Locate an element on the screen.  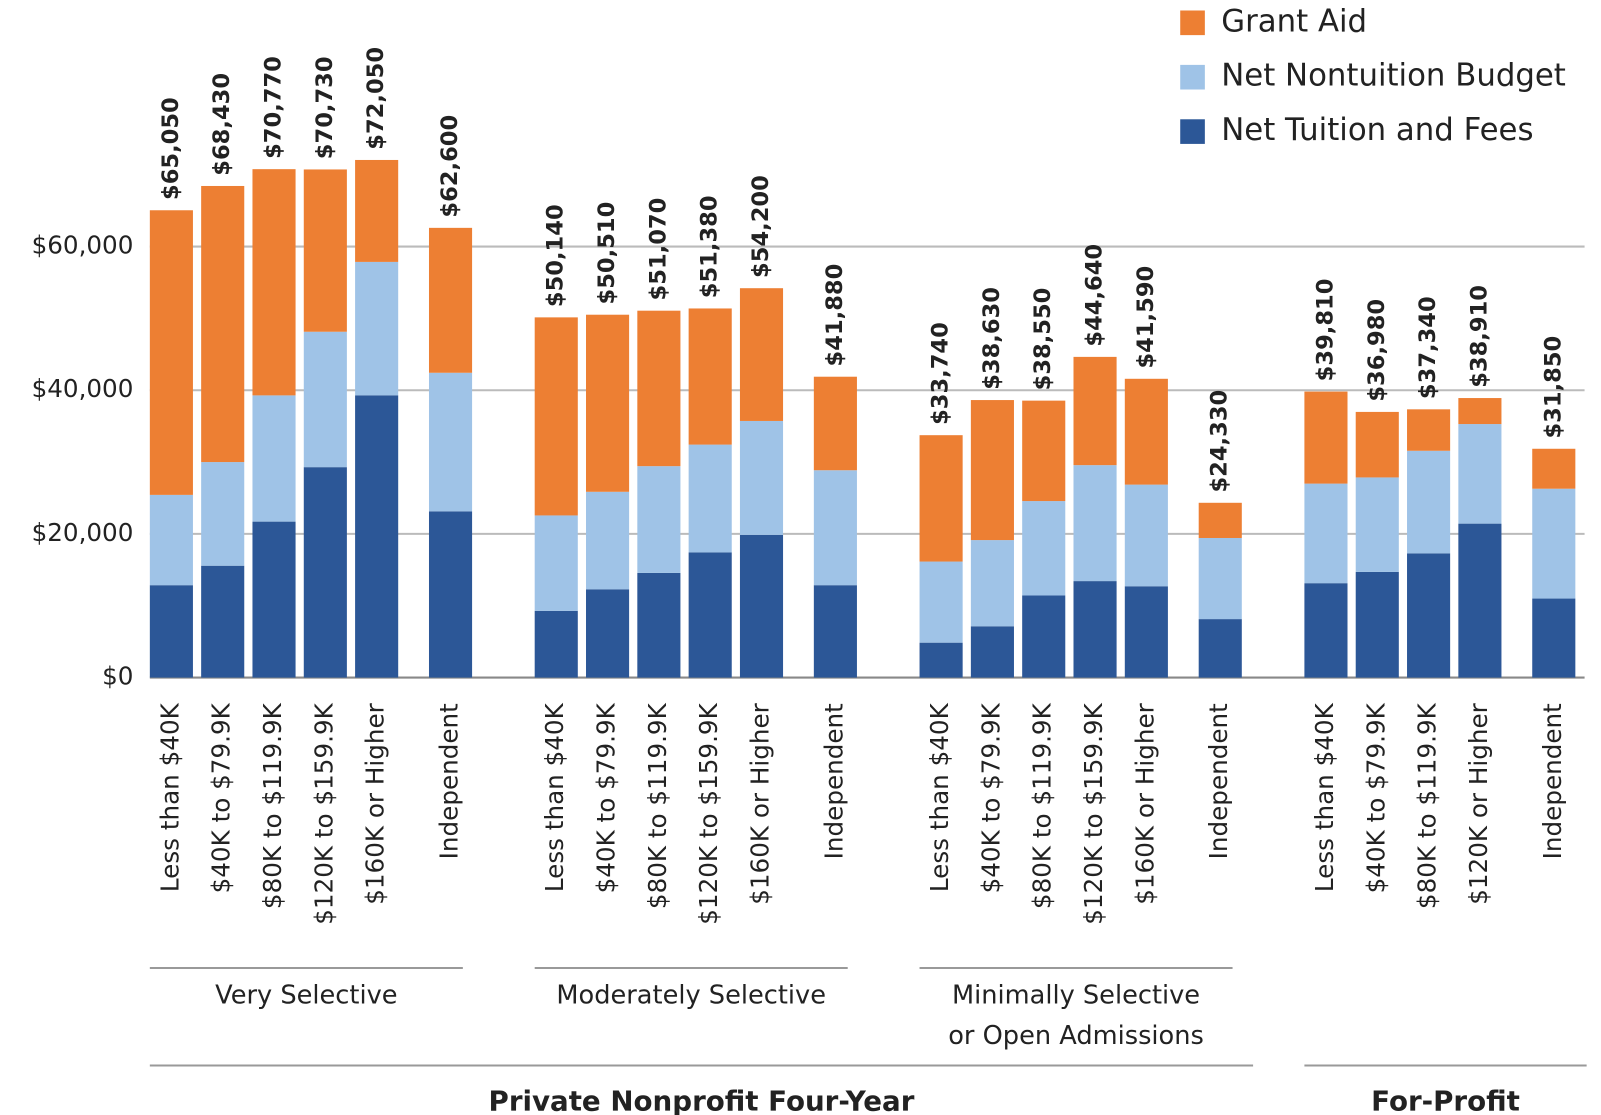
y-tick-label: $20,000 is located at coordinates (83, 532).